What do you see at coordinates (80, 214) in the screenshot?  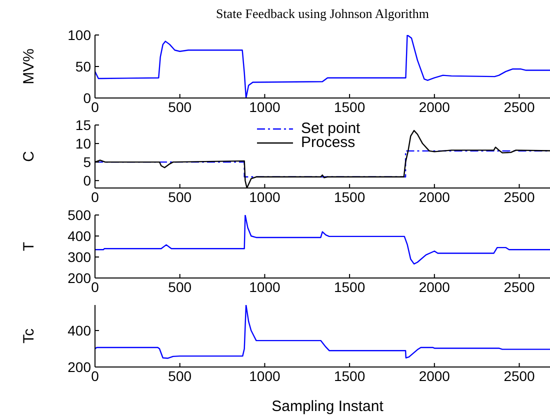 I see `y-tick-label: 500` at bounding box center [80, 214].